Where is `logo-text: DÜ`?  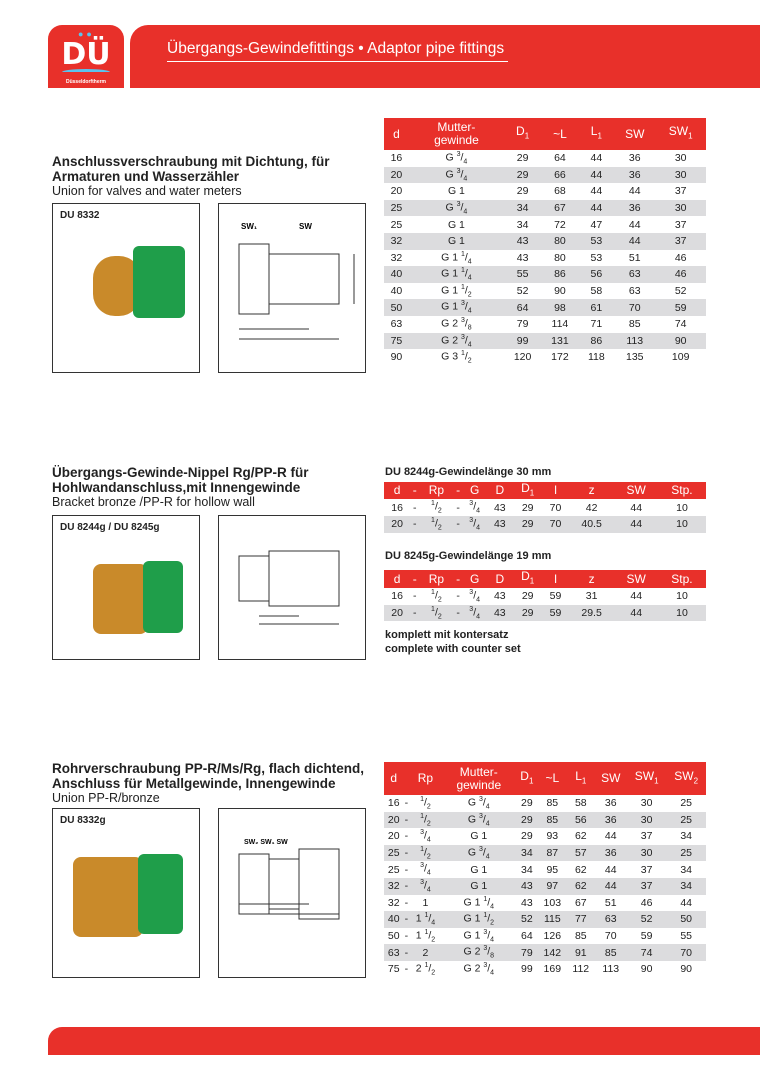
logo-text: DÜ is located at coordinates (86, 54).